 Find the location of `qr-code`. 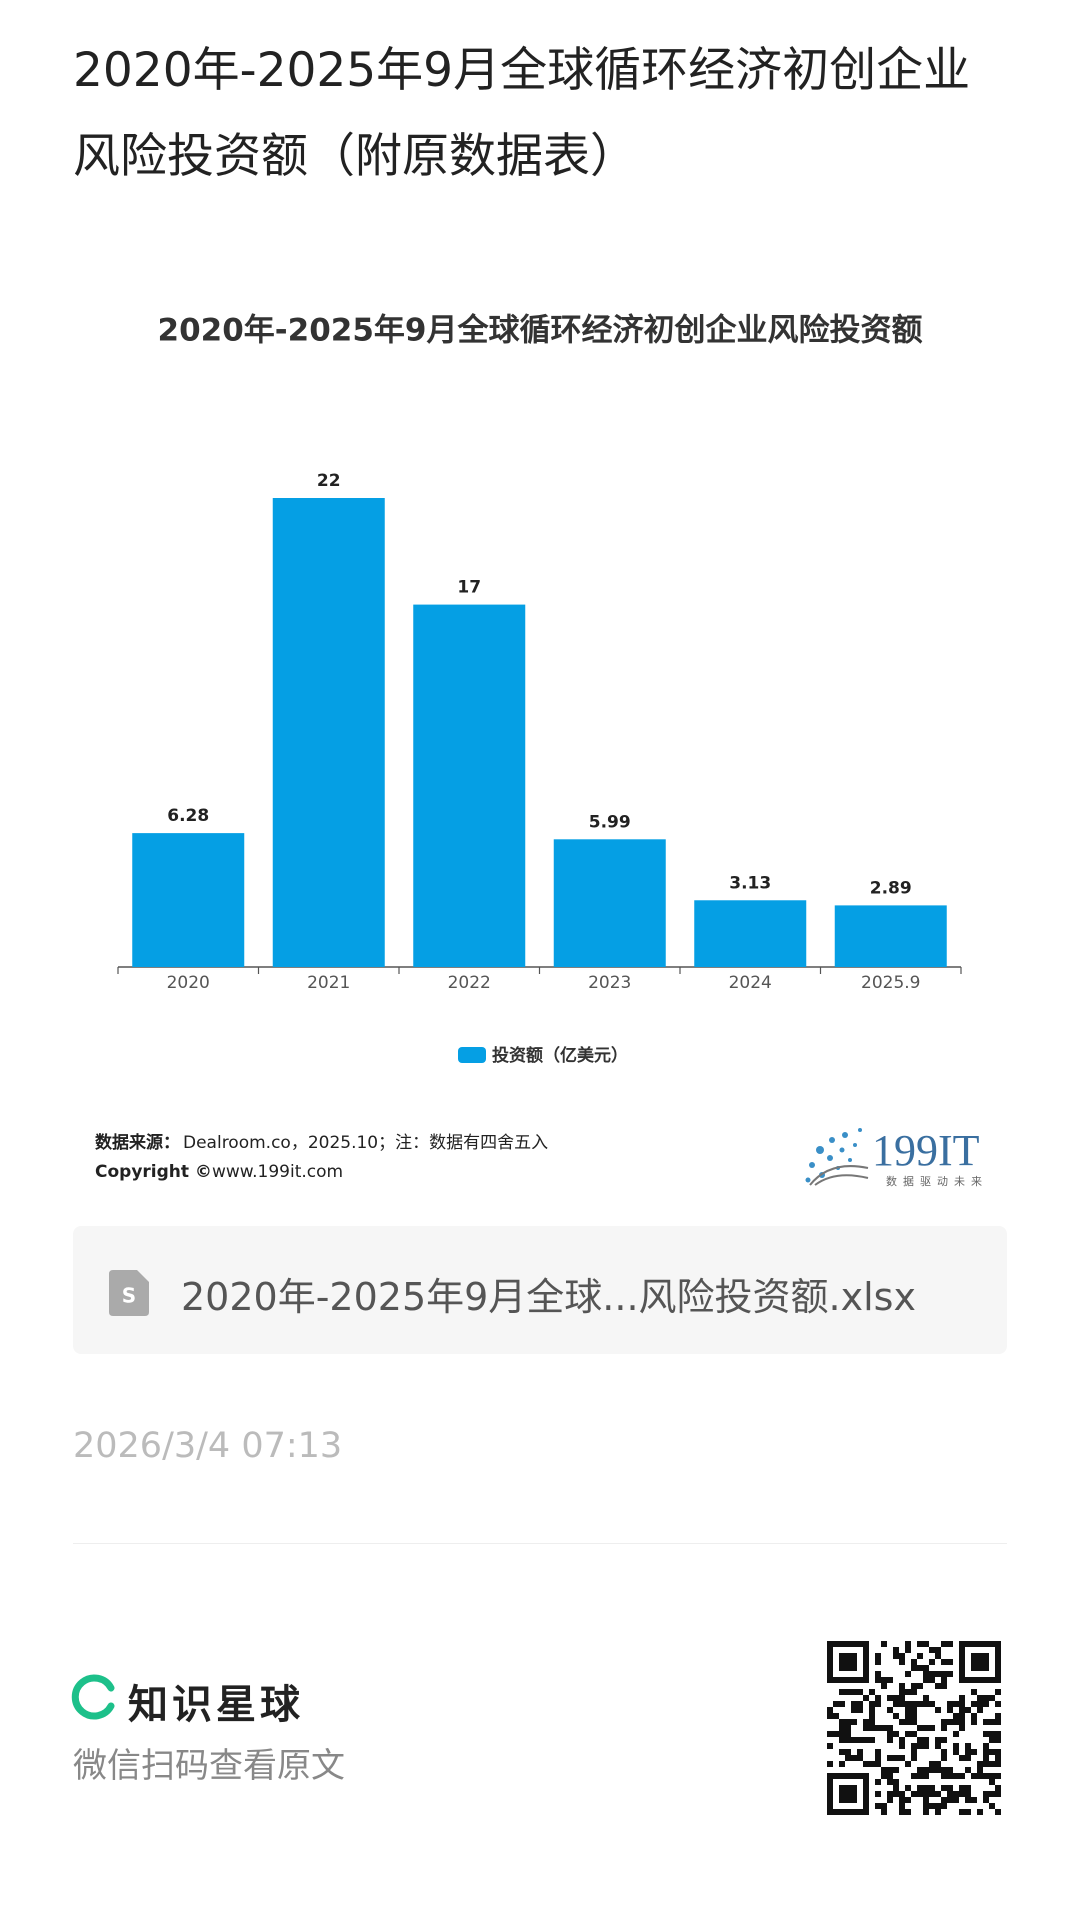

qr-code is located at coordinates (914, 1728).